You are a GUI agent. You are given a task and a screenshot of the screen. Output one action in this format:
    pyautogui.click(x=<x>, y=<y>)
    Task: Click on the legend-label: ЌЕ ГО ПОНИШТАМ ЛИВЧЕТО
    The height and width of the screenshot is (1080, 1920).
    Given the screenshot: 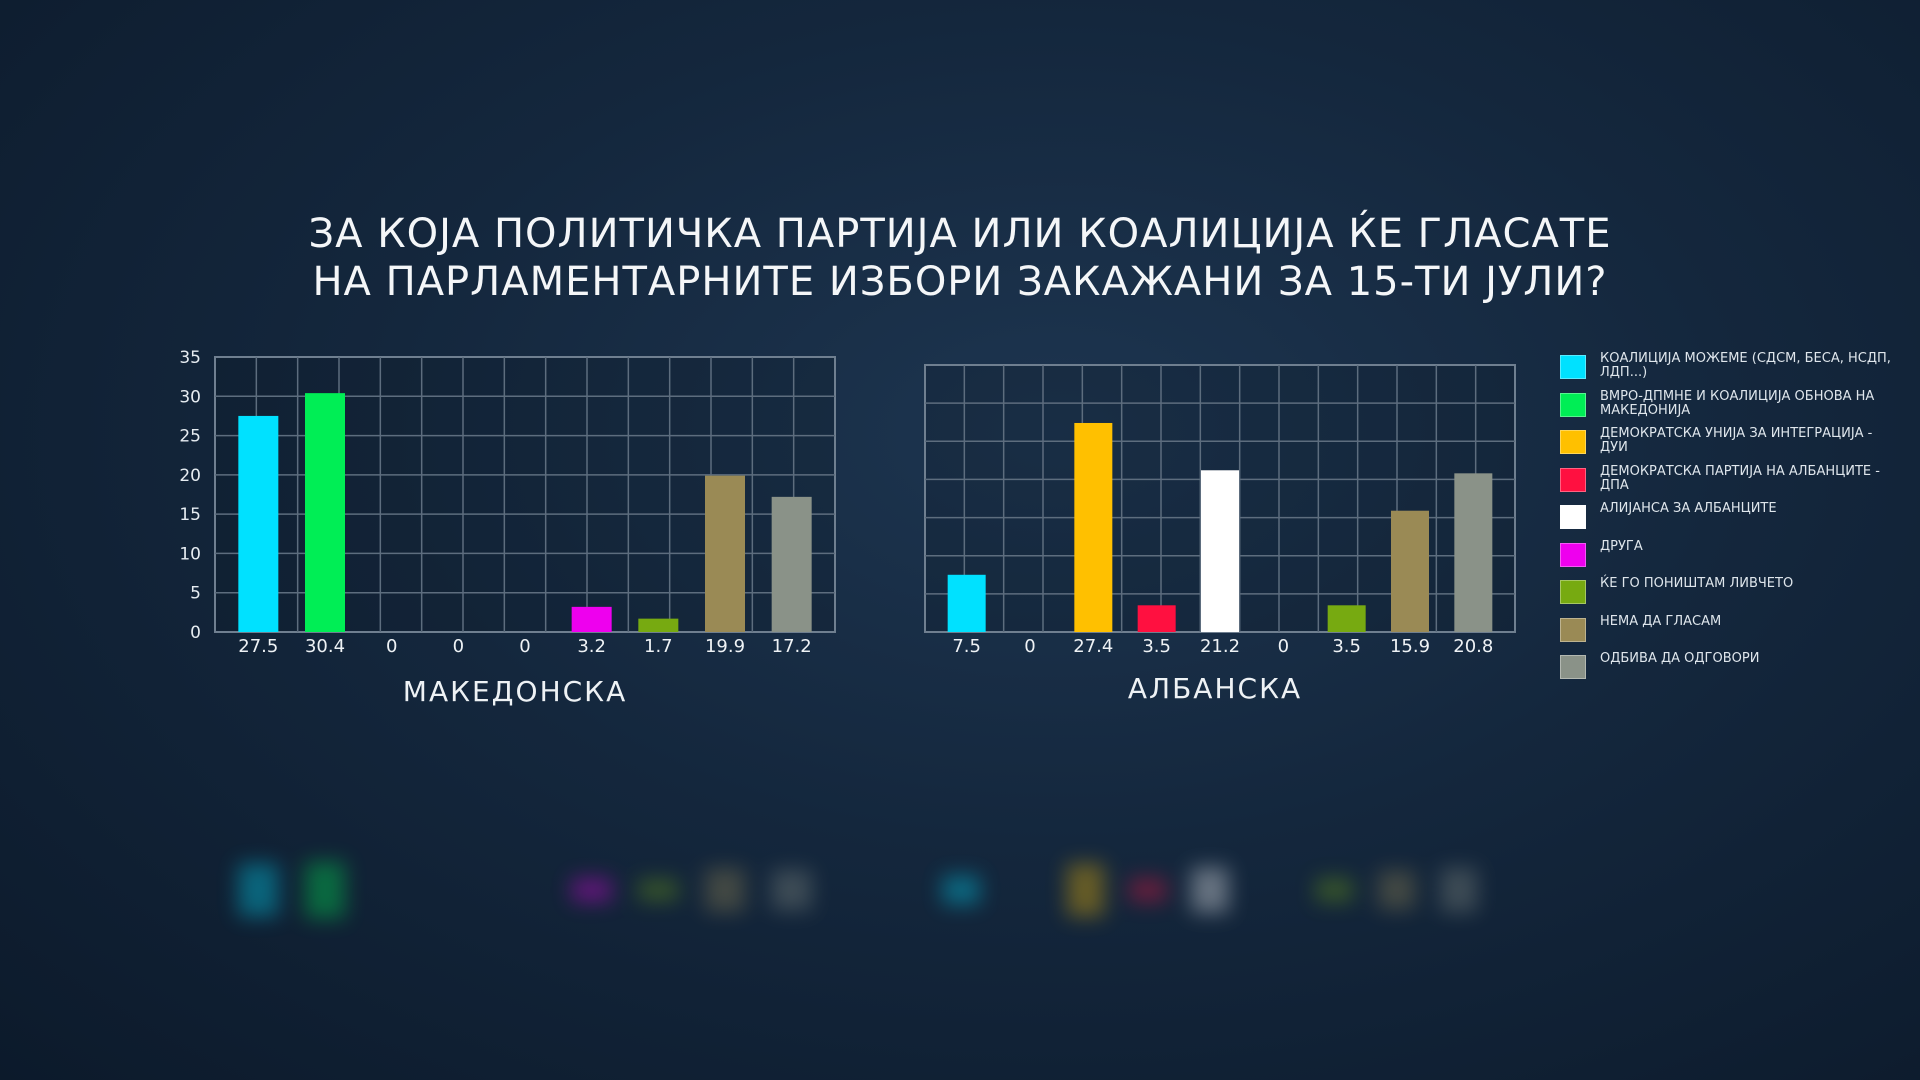 What is the action you would take?
    pyautogui.click(x=1697, y=583)
    